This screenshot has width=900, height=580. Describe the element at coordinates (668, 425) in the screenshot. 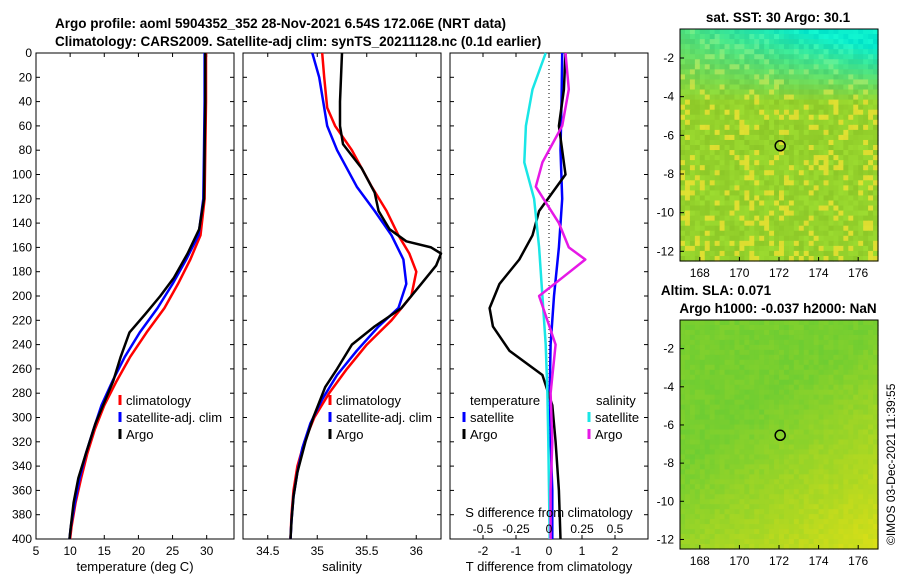

I see `map-y-tick-label: -6` at that location.